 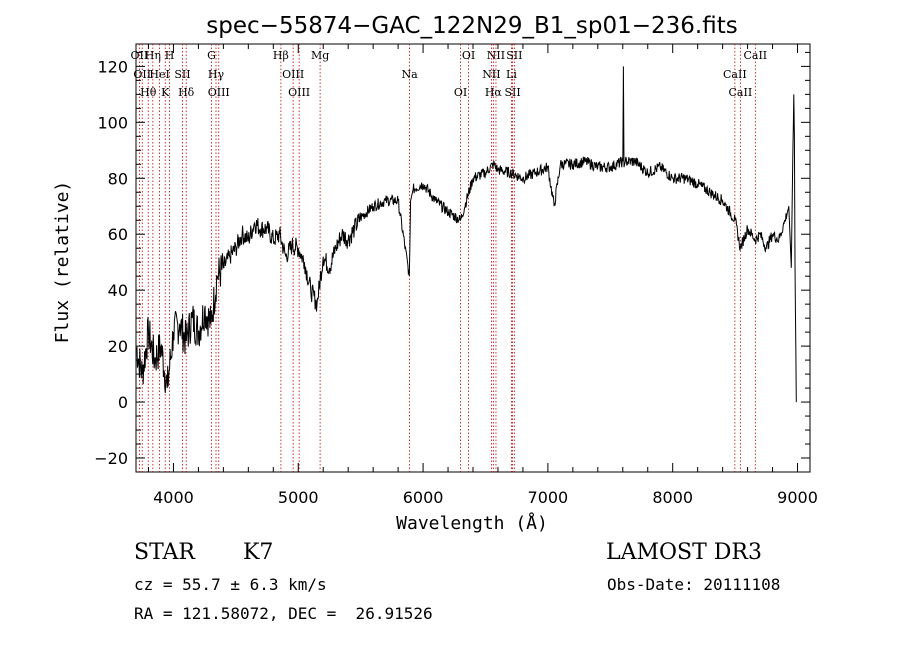 I want to click on x-tick-label-4: 8000, so click(x=672, y=497).